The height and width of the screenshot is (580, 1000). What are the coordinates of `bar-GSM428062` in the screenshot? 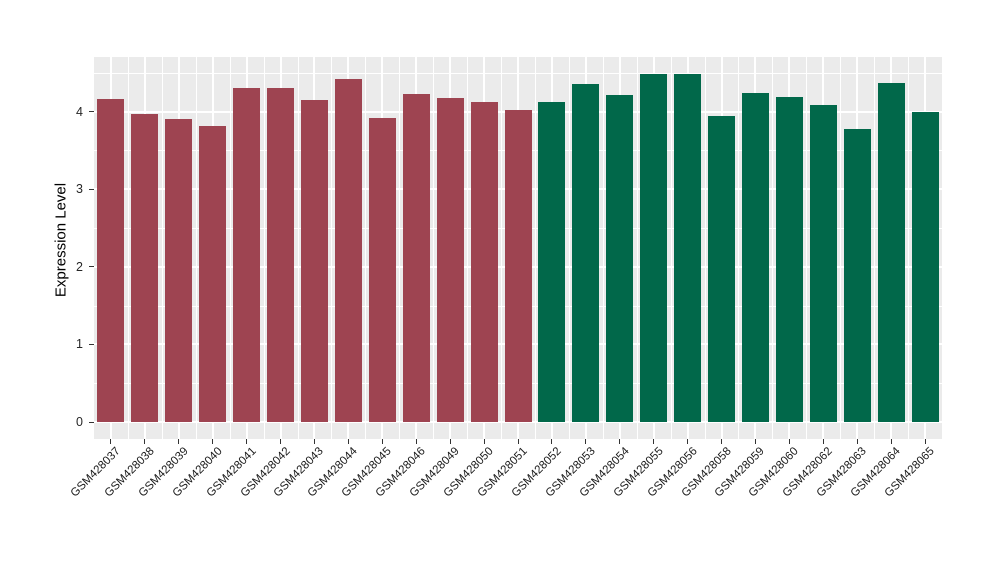 It's located at (823, 263).